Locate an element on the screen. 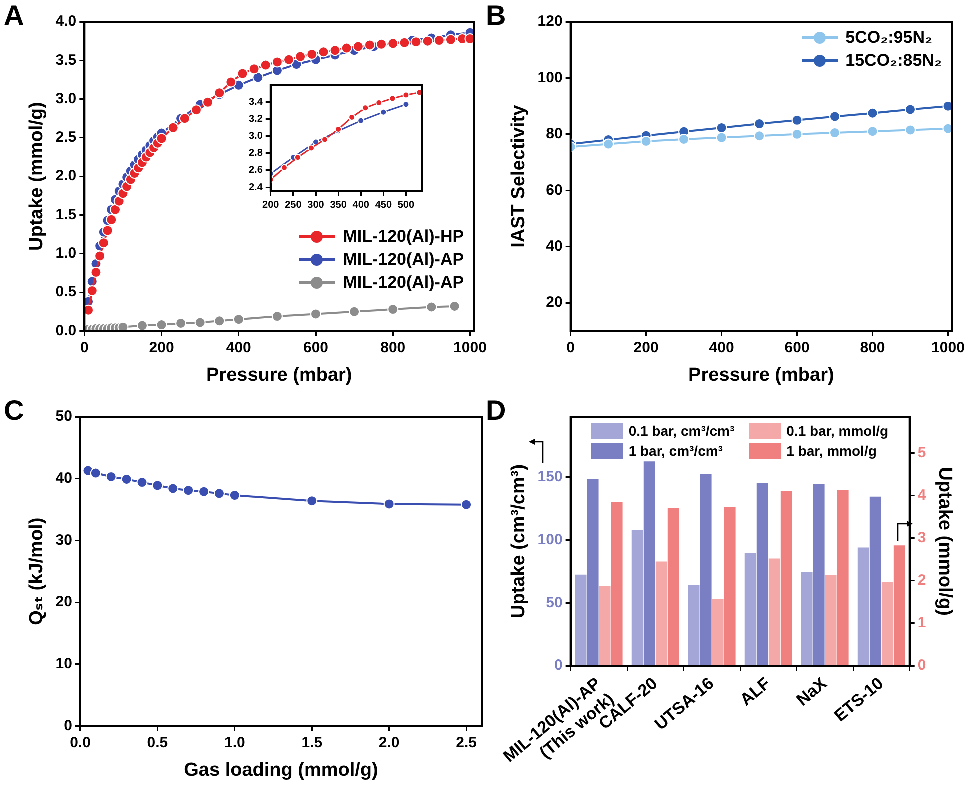 This screenshot has width=968, height=790. y-tick-label: 0.0 is located at coordinates (66, 331).